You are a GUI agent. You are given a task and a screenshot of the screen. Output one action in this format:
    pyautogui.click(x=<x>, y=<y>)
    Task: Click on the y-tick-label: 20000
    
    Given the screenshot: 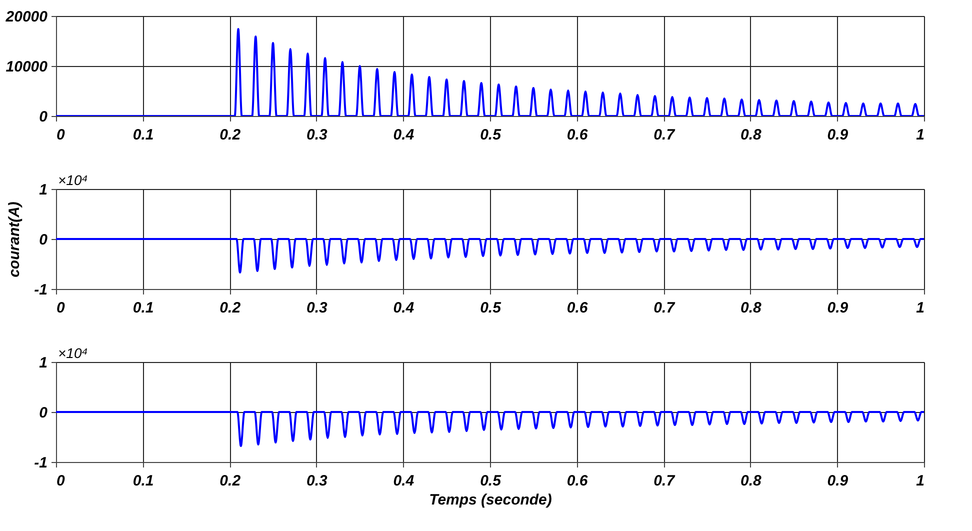 What is the action you would take?
    pyautogui.click(x=26, y=17)
    